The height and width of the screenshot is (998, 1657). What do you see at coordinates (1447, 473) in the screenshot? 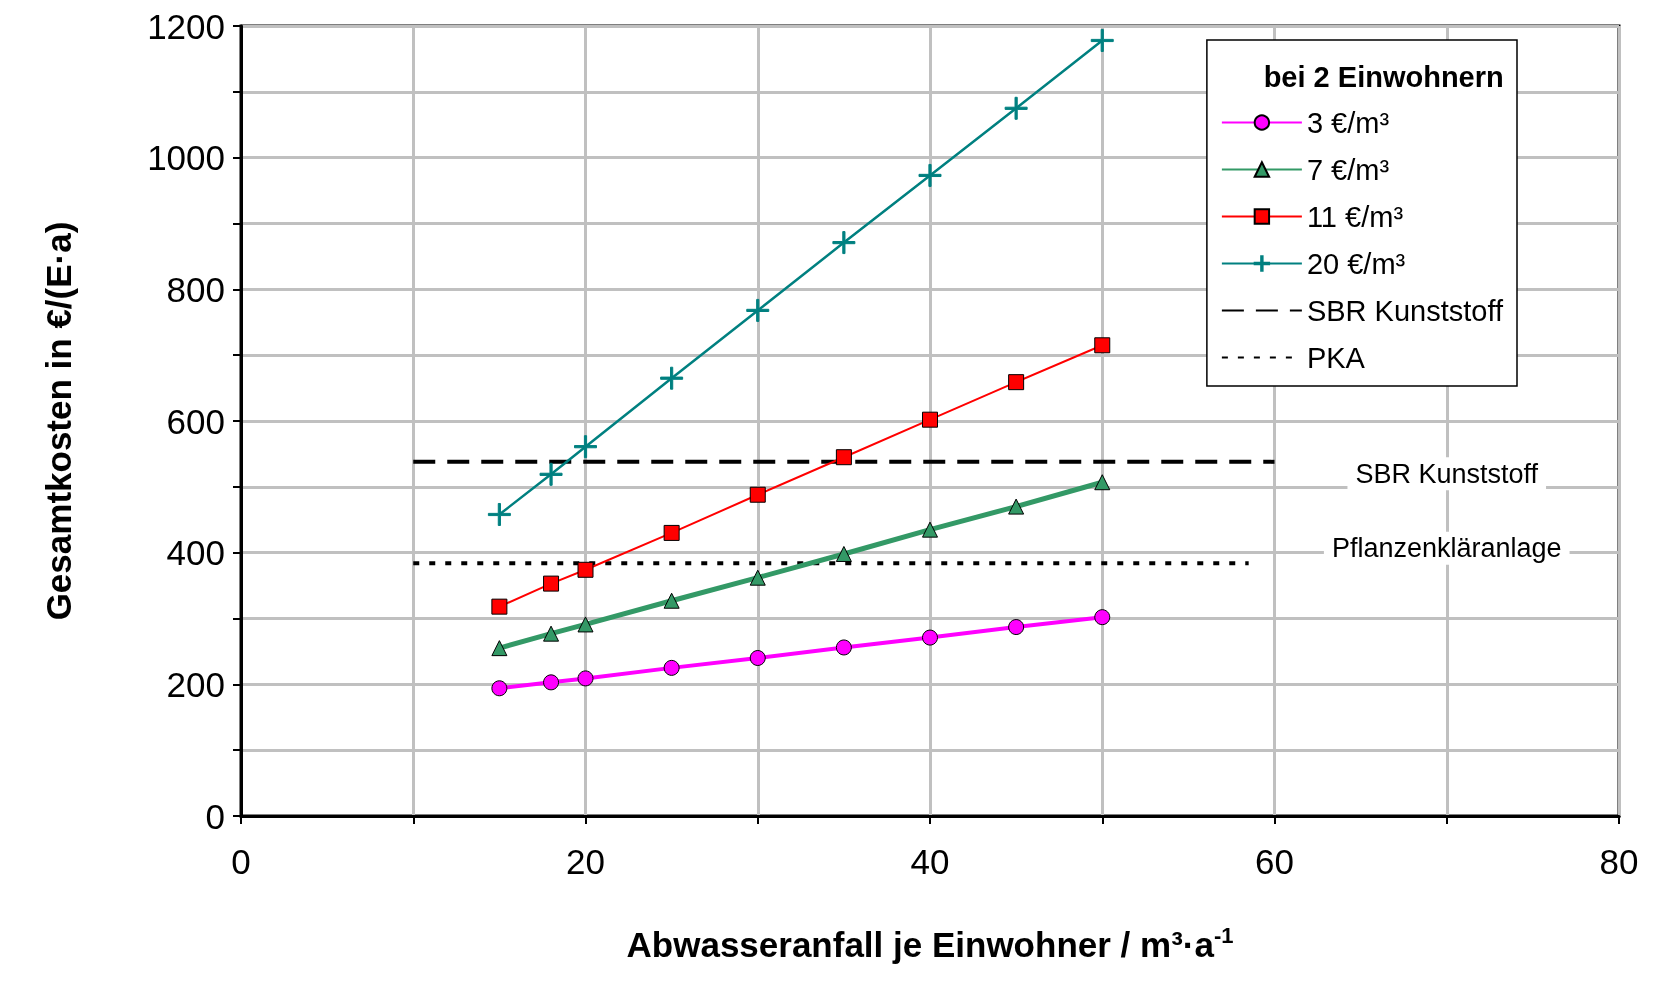
I see `annotation: SBR Kunststoff` at bounding box center [1447, 473].